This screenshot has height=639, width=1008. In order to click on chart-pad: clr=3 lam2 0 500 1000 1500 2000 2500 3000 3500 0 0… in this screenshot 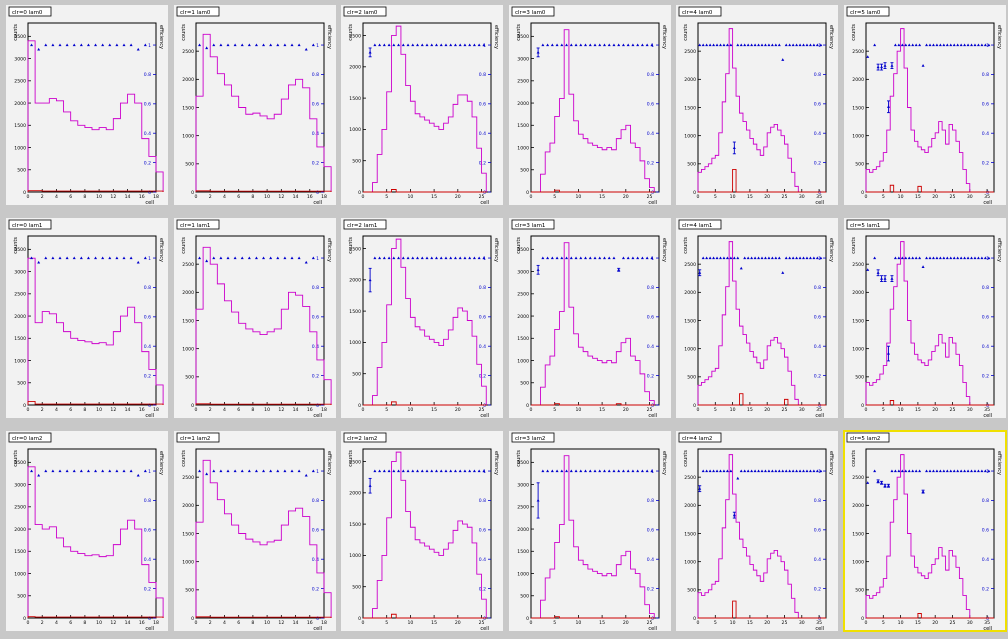, I will do `click(589, 531)`.